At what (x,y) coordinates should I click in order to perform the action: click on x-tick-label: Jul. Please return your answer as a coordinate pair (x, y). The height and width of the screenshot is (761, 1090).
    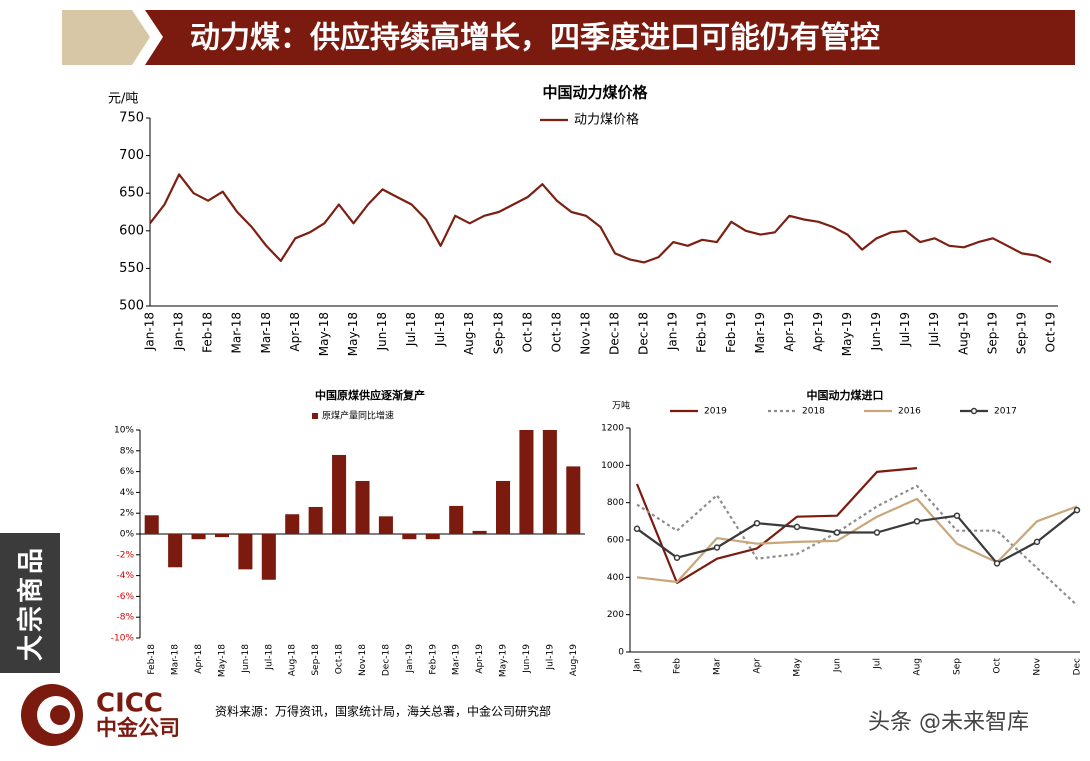
    Looking at the image, I should click on (878, 664).